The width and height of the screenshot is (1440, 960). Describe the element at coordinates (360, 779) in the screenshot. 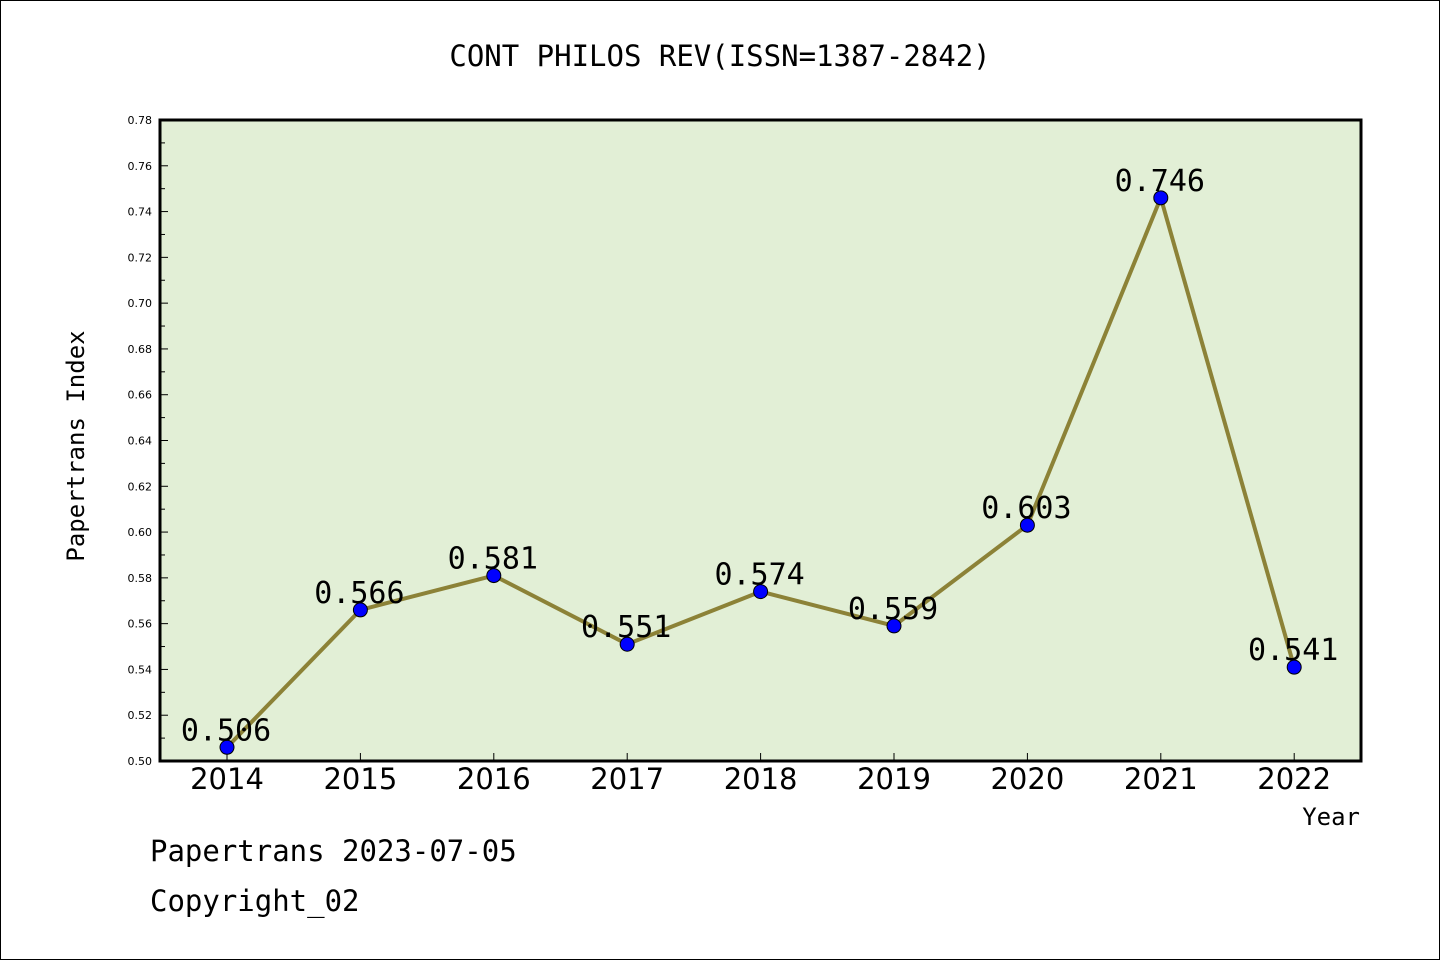

I see `x-tick-label: 2015` at that location.